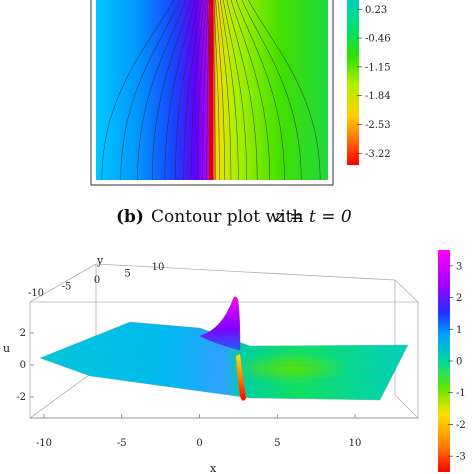 This screenshot has width=474, height=474. I want to click on surface-peak, so click(220, 323).